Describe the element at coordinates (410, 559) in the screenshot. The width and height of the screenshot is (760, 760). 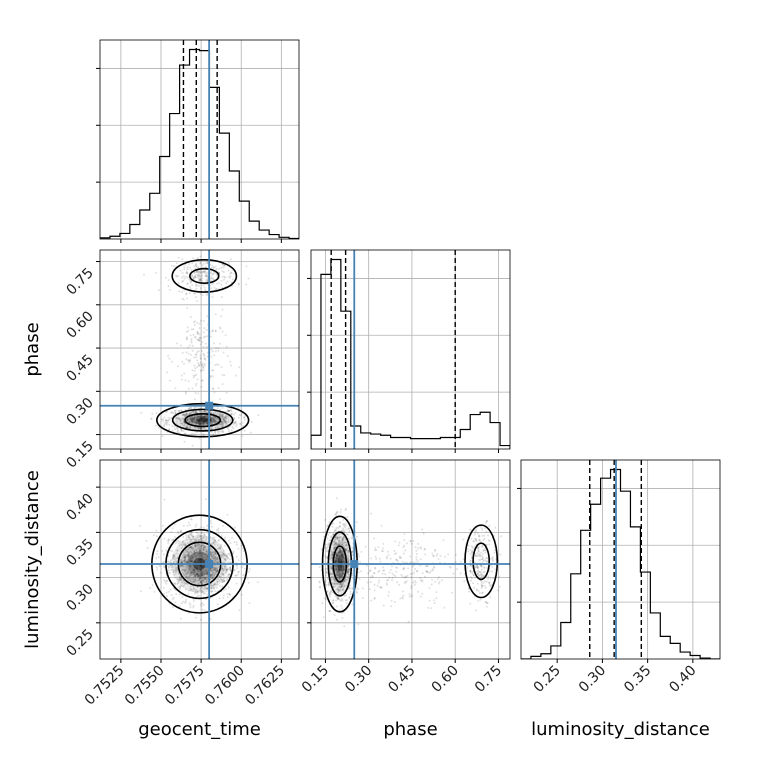
I see `panel-phase-luminosity_distance` at that location.